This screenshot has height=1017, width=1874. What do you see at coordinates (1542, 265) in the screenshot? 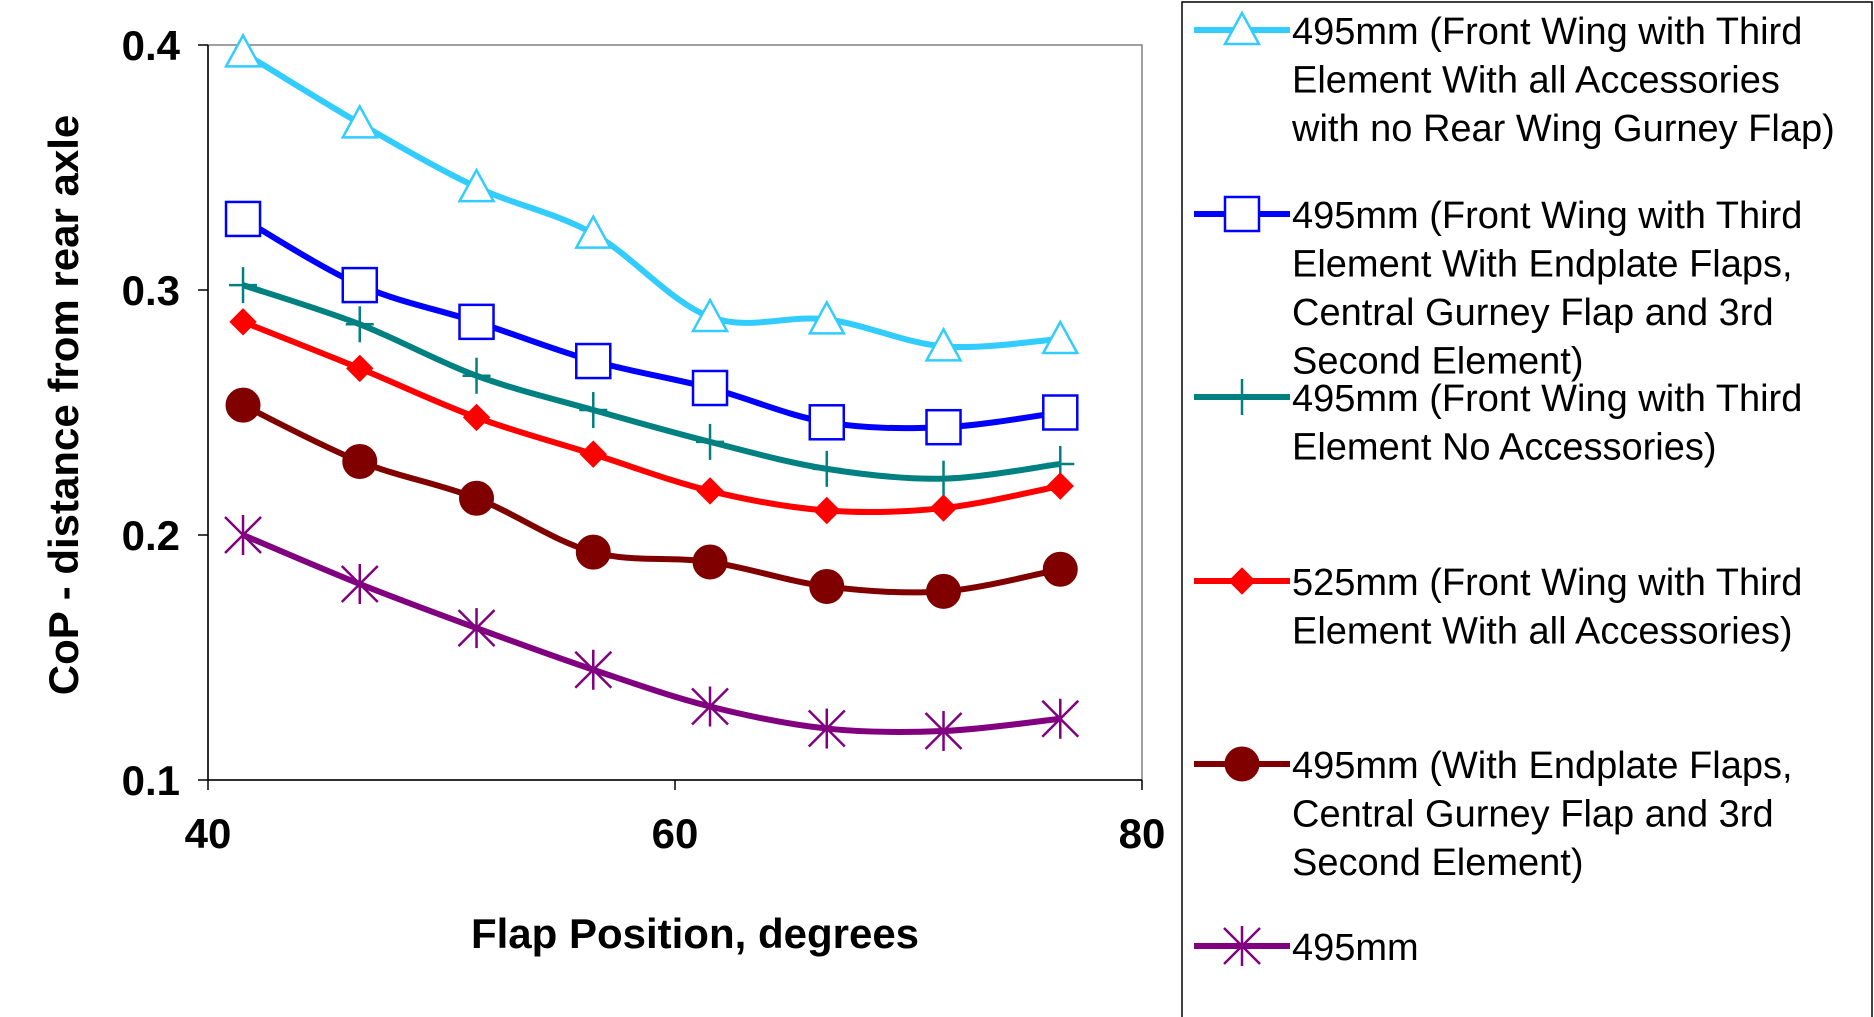
I see `legend-label: Element With Endplate Flaps,` at bounding box center [1542, 265].